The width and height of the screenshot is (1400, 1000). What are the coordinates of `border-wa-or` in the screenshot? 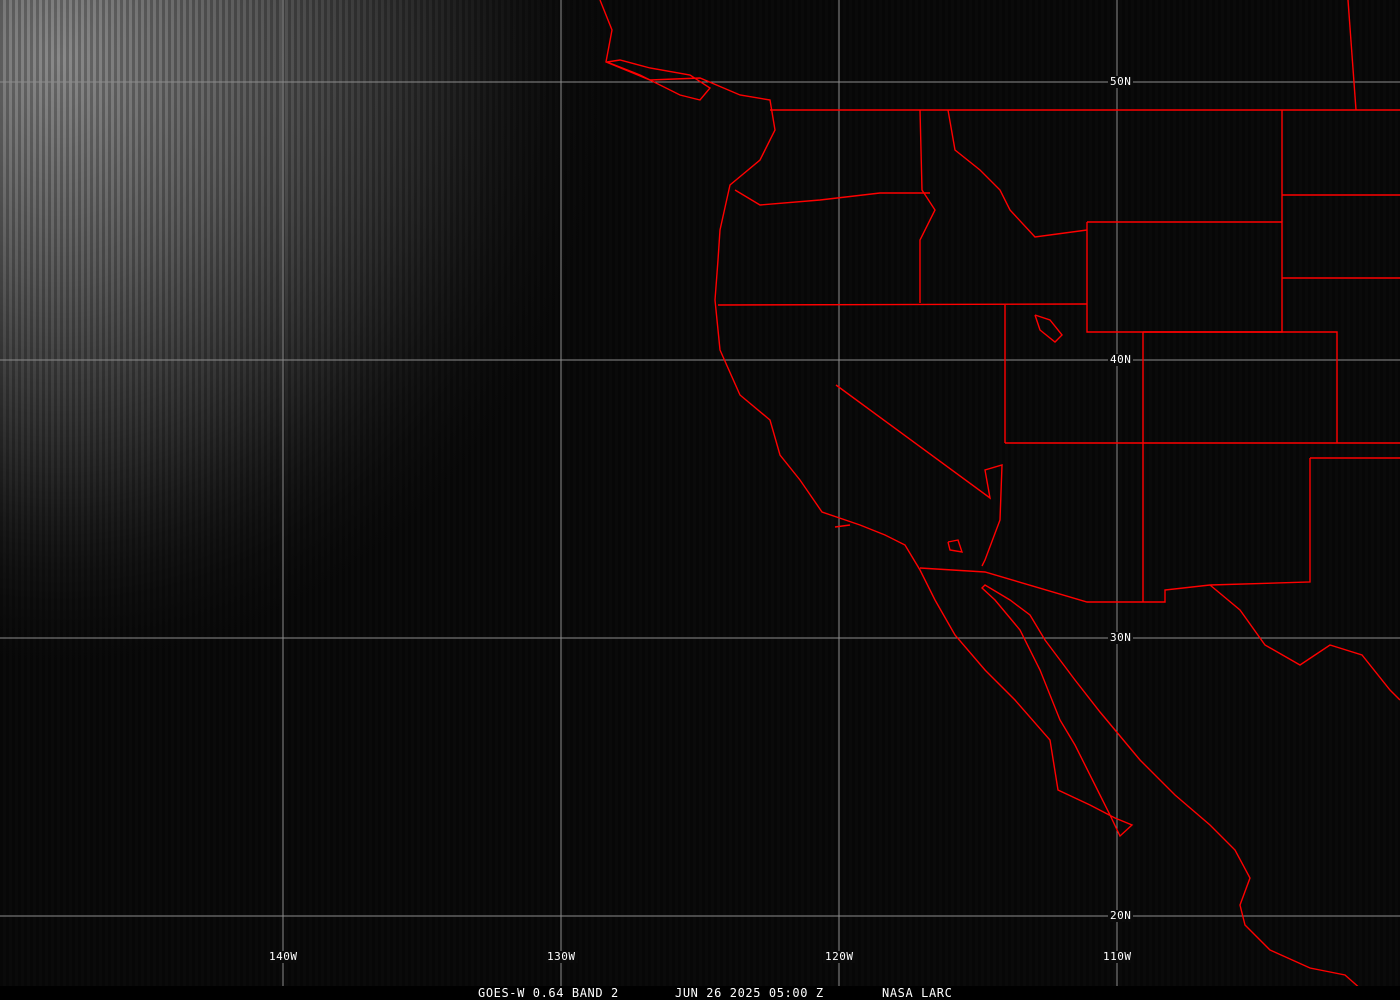 It's located at (832, 197).